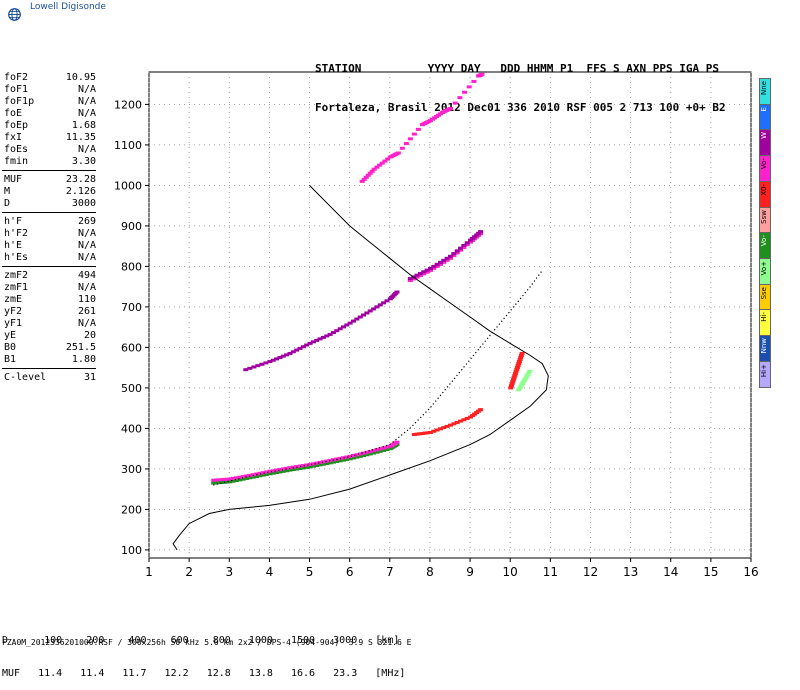 The width and height of the screenshot is (800, 690). I want to click on legend-label: Ssw, so click(764, 216).